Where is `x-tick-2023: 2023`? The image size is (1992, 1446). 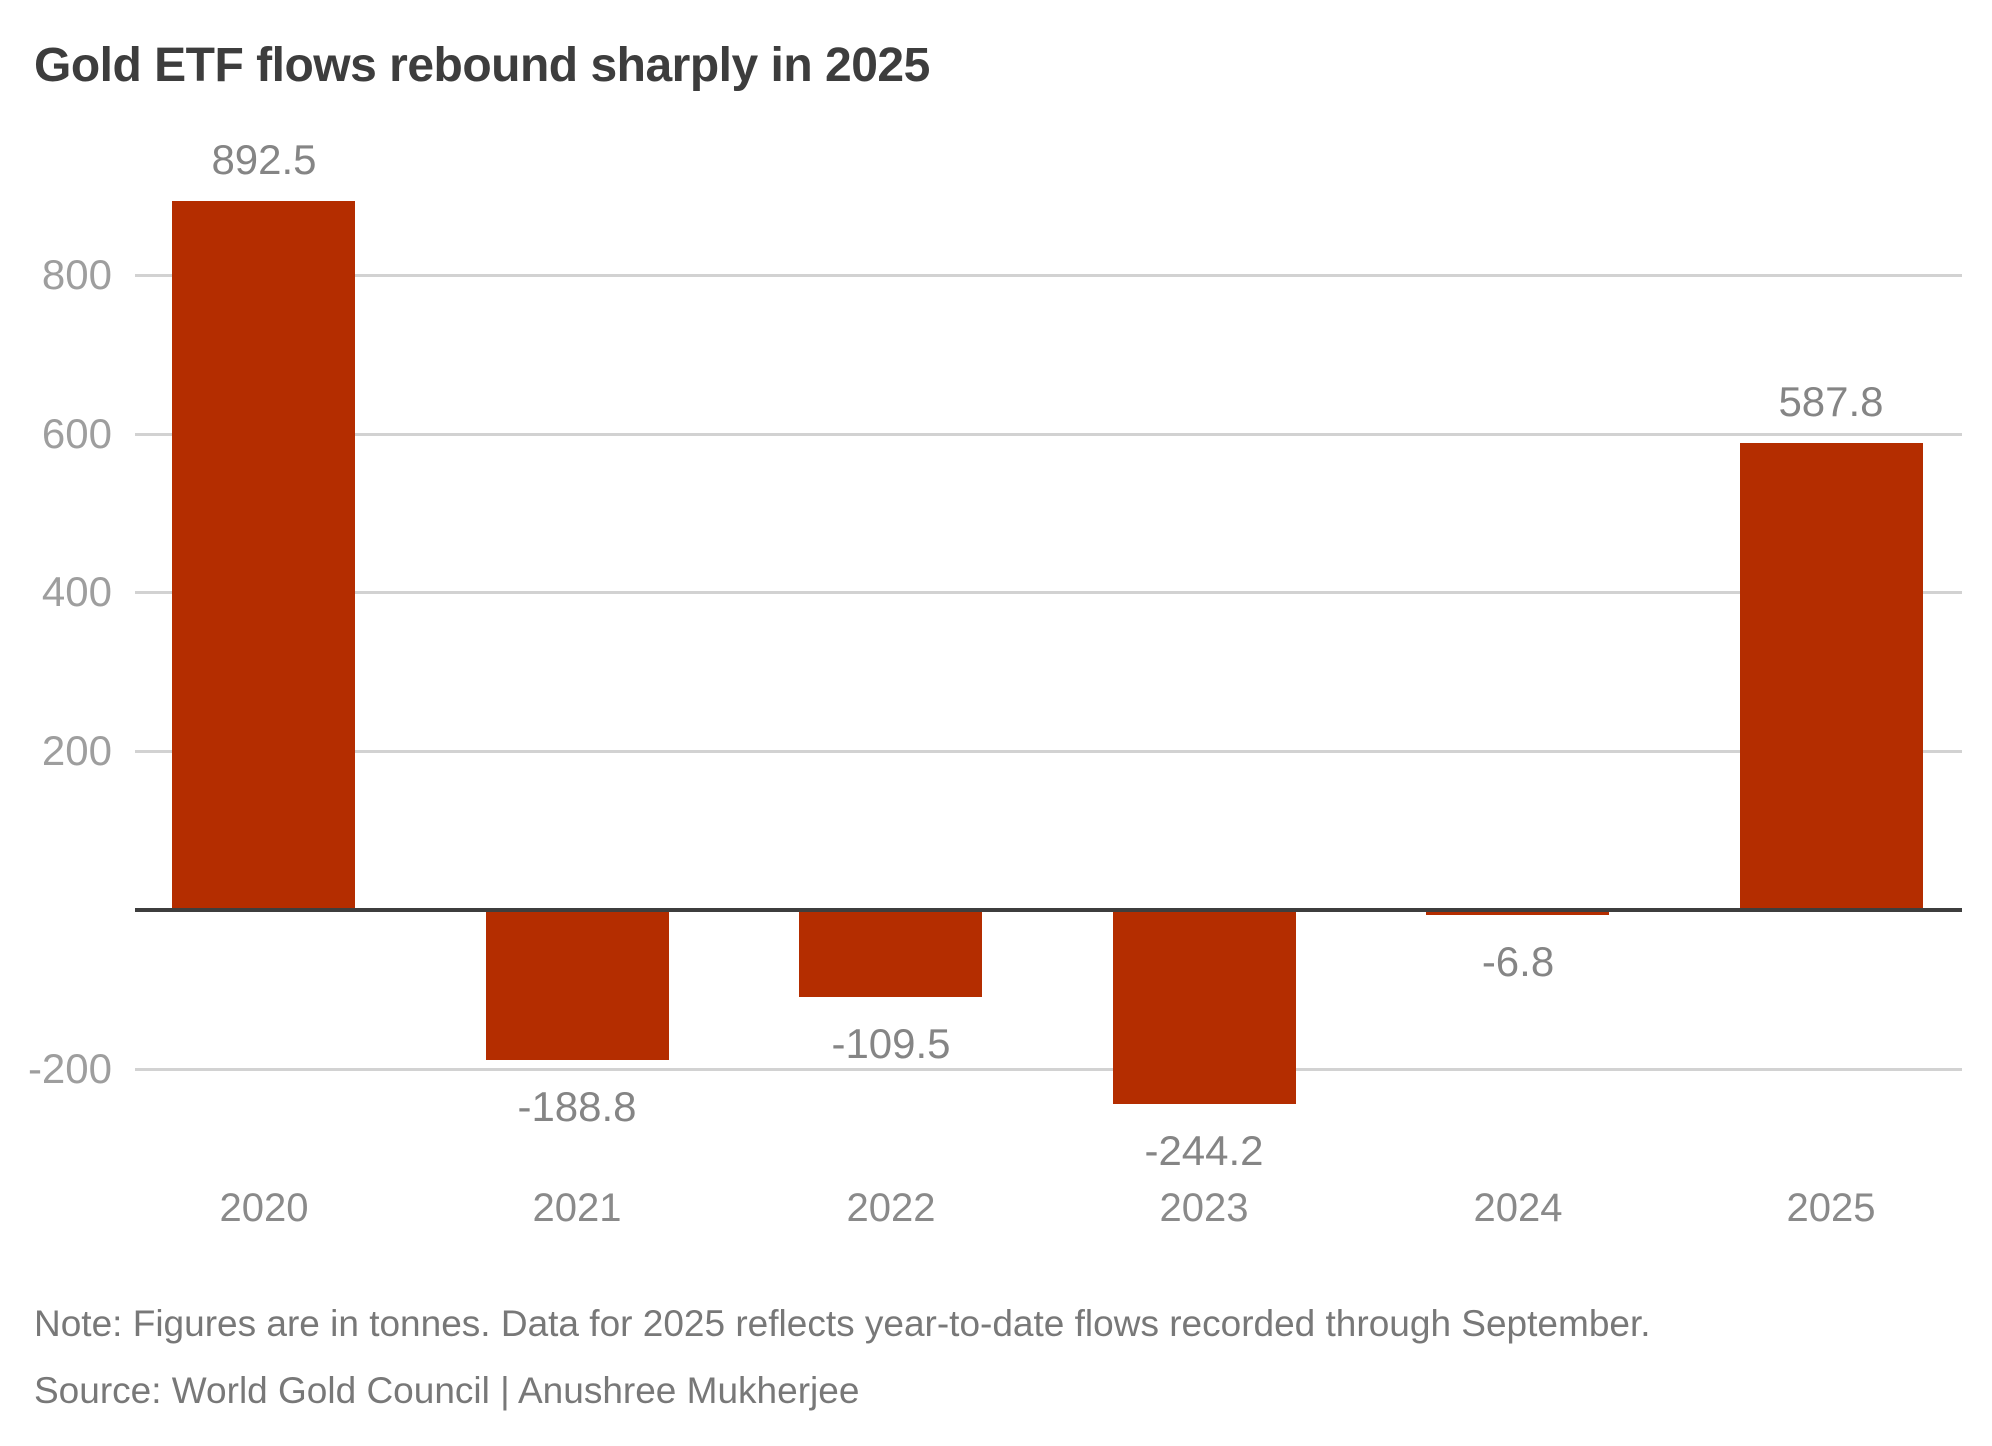 x-tick-2023: 2023 is located at coordinates (1204, 1208).